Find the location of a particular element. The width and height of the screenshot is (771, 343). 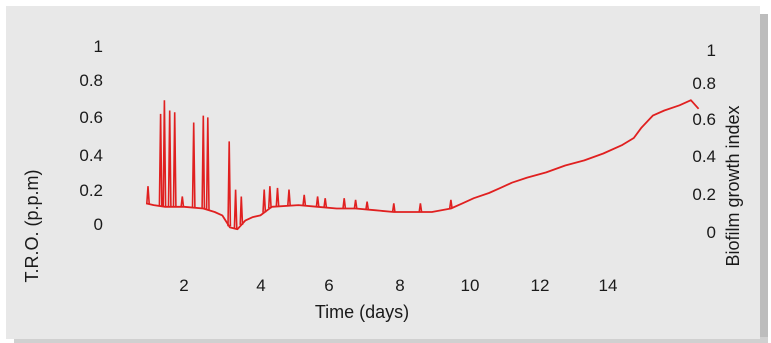

left-y-tick-label: 0 is located at coordinates (98, 224).